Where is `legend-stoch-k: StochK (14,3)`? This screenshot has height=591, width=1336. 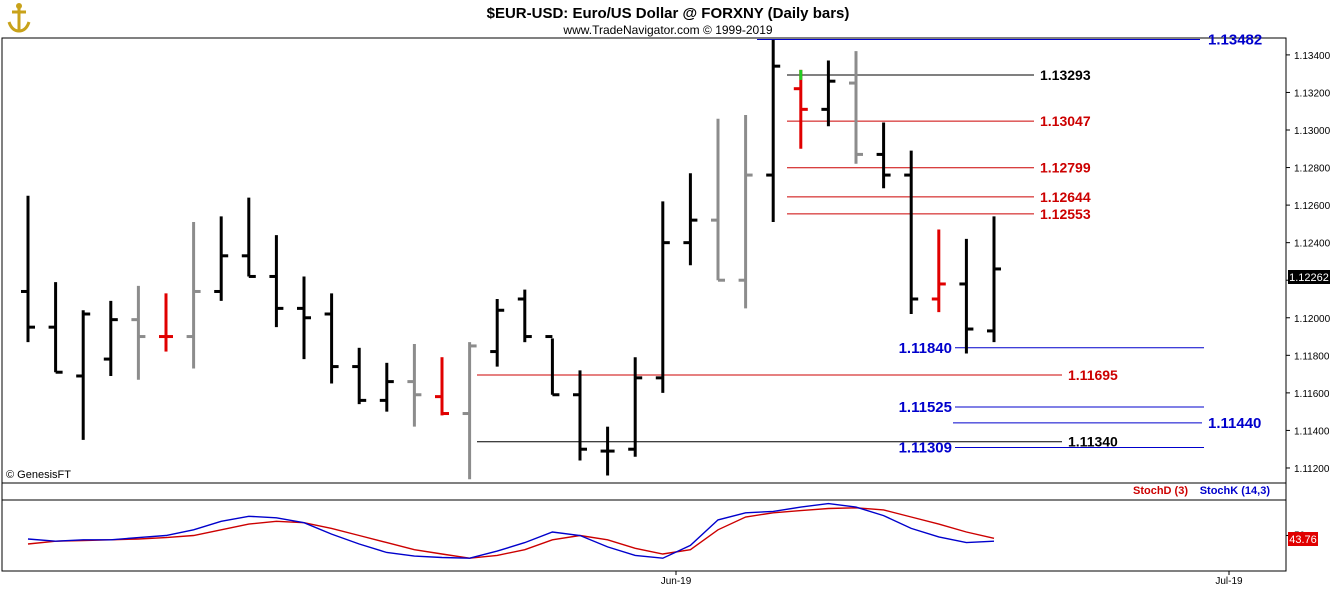
legend-stoch-k: StochK (14,3) is located at coordinates (1235, 491).